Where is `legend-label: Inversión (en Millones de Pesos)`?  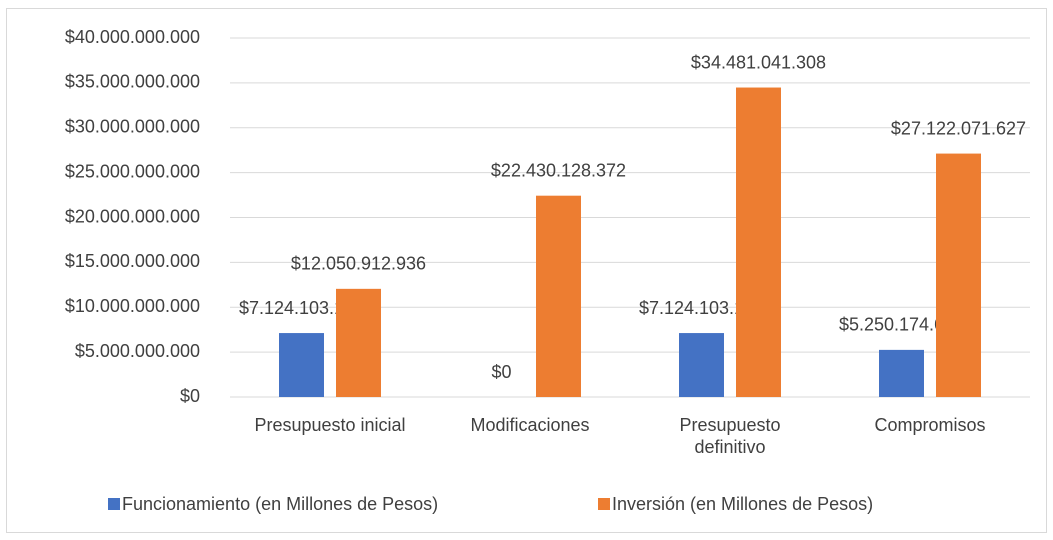
legend-label: Inversión (en Millones de Pesos) is located at coordinates (742, 504).